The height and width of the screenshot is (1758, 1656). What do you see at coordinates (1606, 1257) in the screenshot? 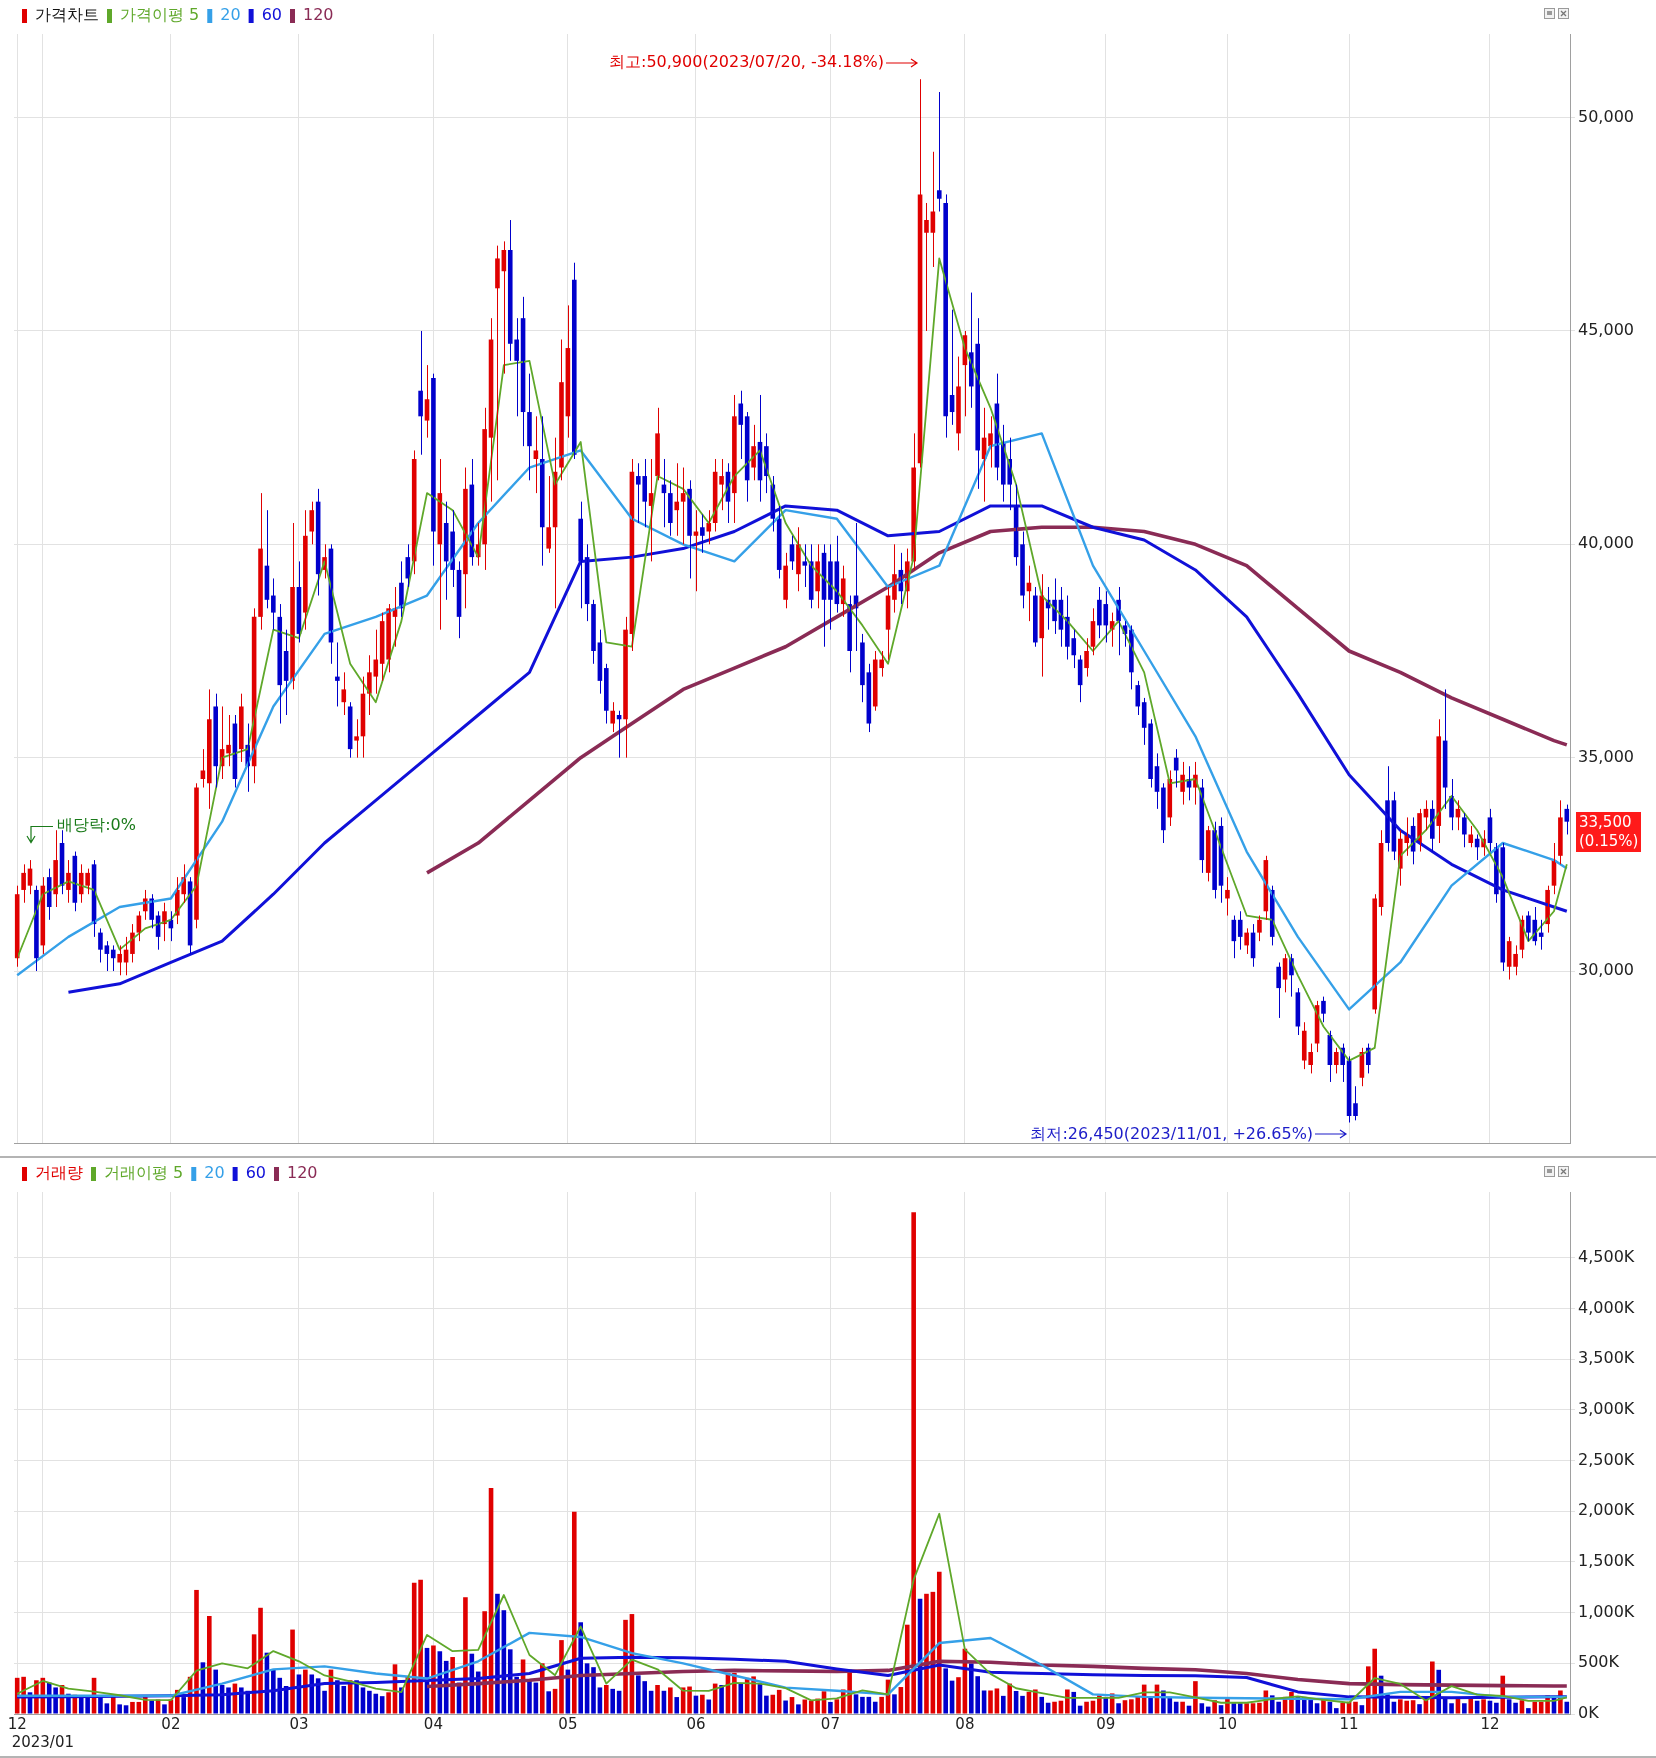
I see `y-tick-label: 4,500K` at bounding box center [1606, 1257].